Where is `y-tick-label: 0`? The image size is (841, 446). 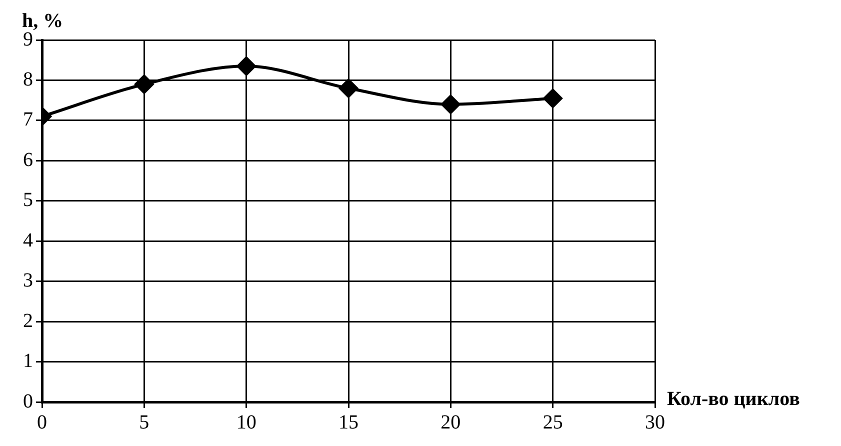
y-tick-label: 0 is located at coordinates (28, 401).